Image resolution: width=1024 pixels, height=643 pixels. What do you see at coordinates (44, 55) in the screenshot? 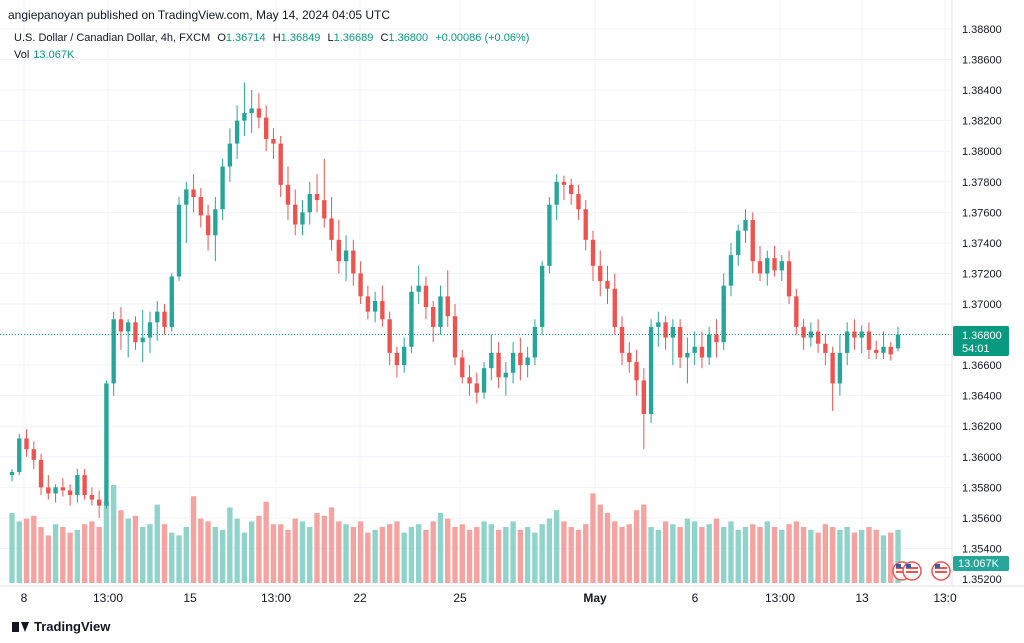
I see `volume-legend: Vol 13.067K` at bounding box center [44, 55].